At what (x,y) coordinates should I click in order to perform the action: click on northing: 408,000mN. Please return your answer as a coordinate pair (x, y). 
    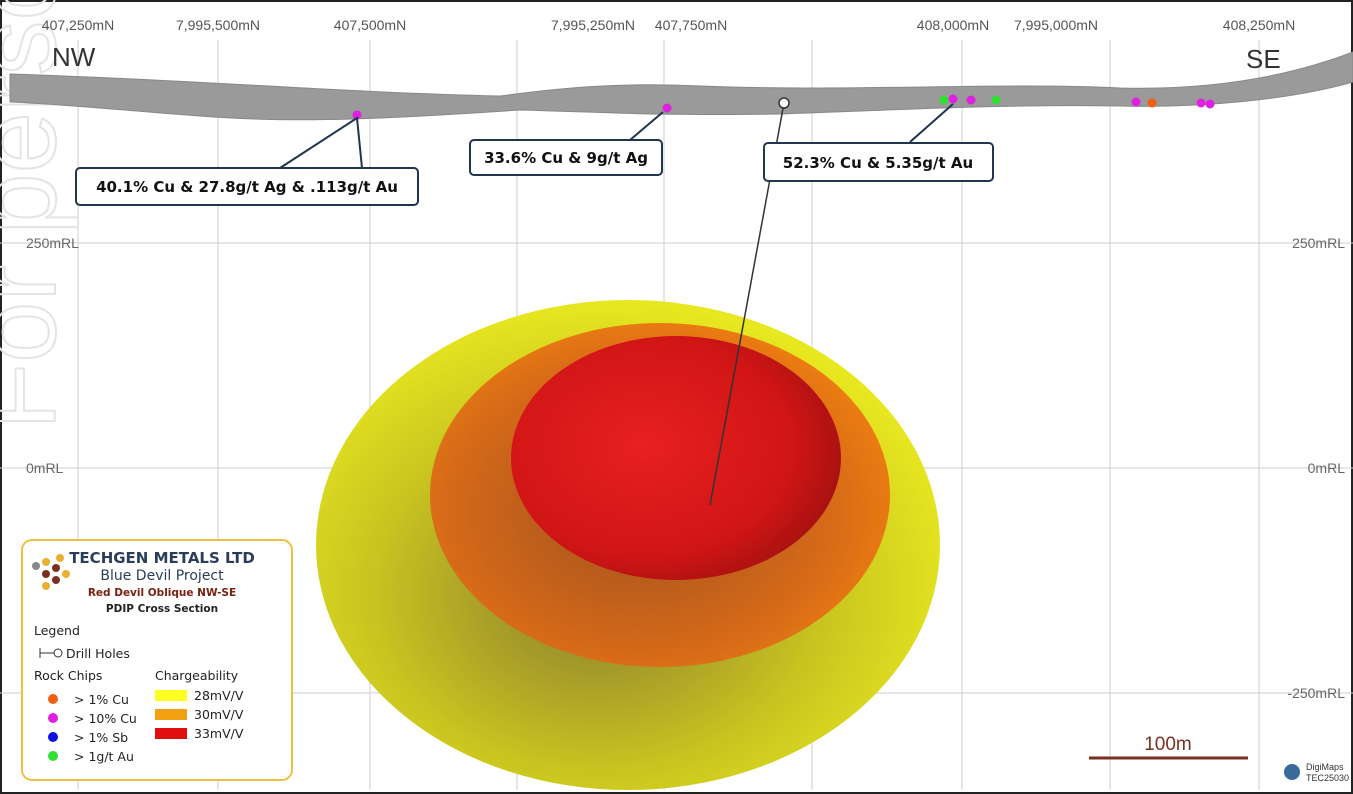
    Looking at the image, I should click on (953, 25).